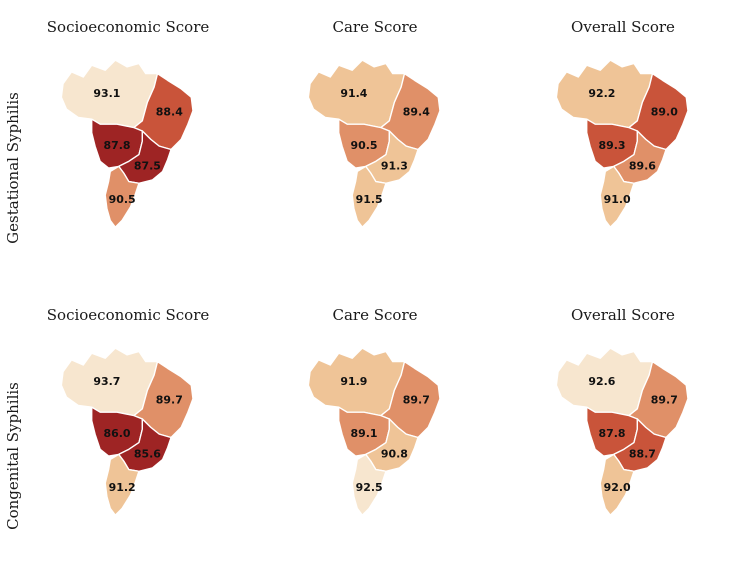 Image resolution: width=750 pixels, height=561 pixels. I want to click on value-label-central-west: 90.5, so click(364, 145).